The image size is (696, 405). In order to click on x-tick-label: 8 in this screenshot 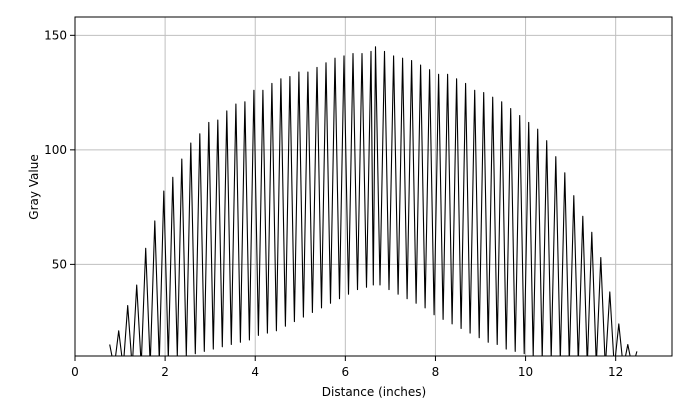, I will do `click(436, 372)`.